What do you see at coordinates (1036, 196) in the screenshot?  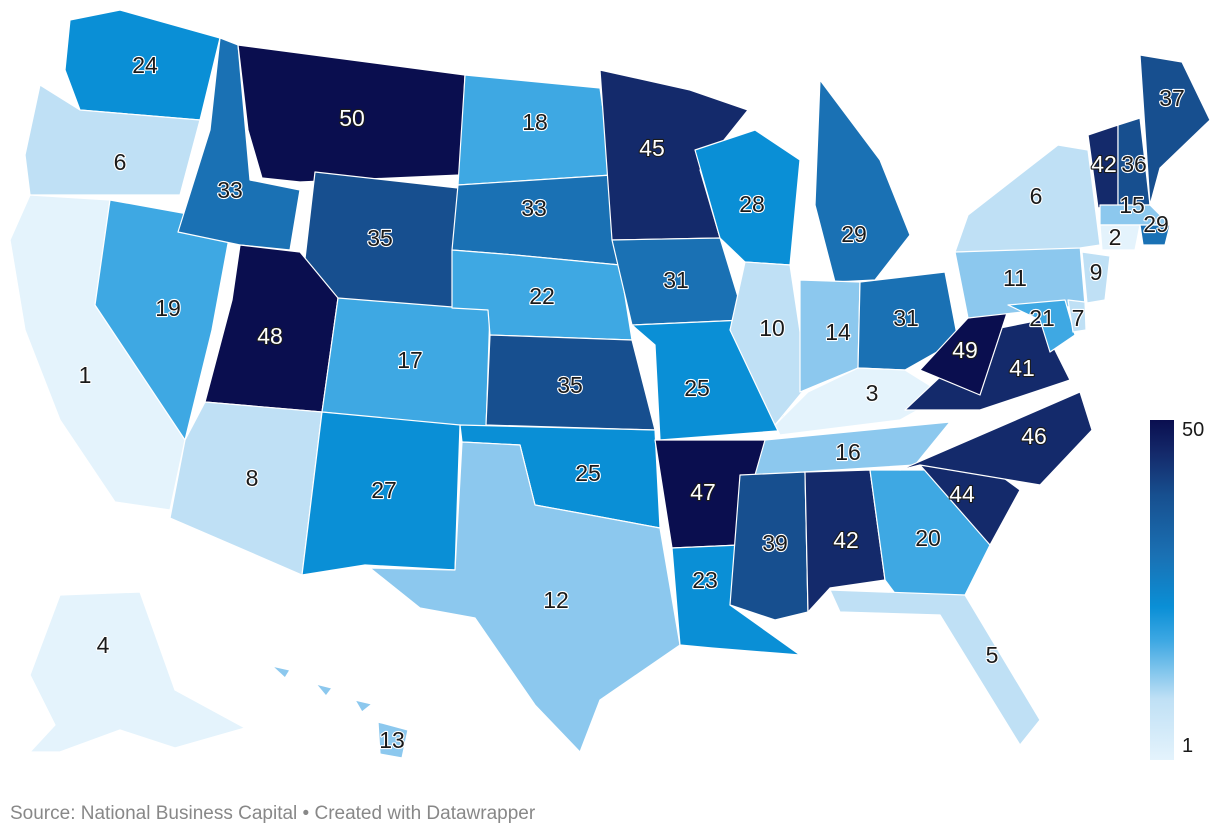 I see `state-rank-label-new-york: 6` at bounding box center [1036, 196].